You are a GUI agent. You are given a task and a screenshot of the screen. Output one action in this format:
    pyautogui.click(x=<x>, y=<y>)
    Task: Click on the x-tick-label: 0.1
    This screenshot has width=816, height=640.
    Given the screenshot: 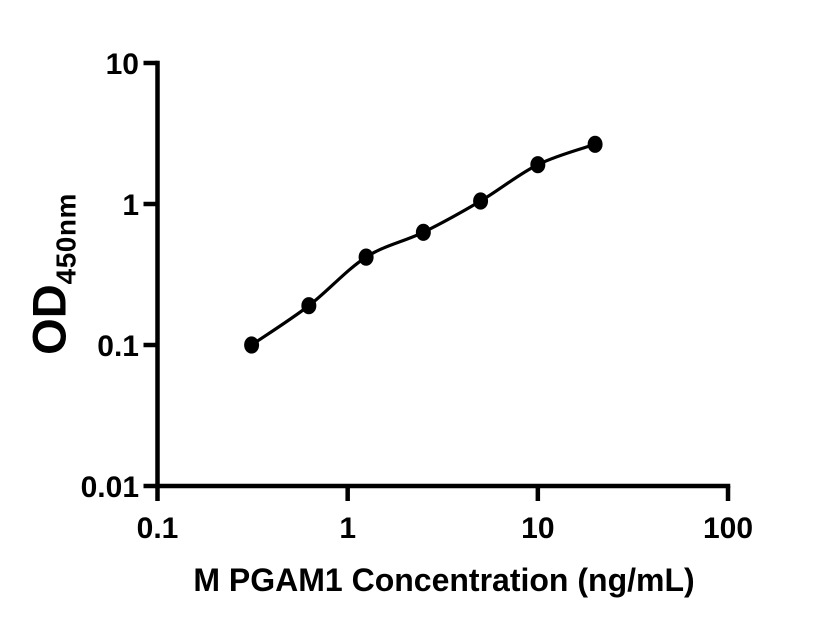 What is the action you would take?
    pyautogui.click(x=158, y=528)
    